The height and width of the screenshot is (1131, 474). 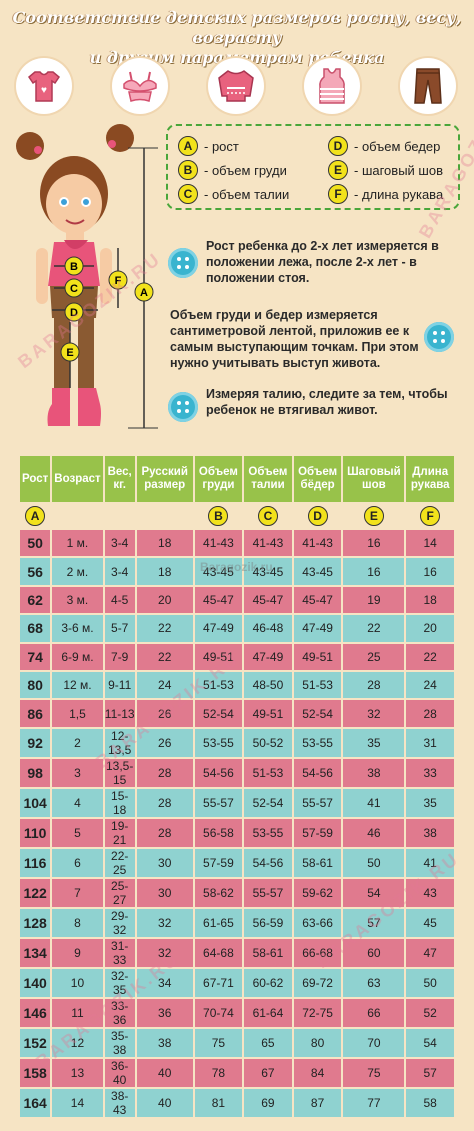 What do you see at coordinates (119, 1042) in the screenshot?
I see `table-cell: 35-38` at bounding box center [119, 1042].